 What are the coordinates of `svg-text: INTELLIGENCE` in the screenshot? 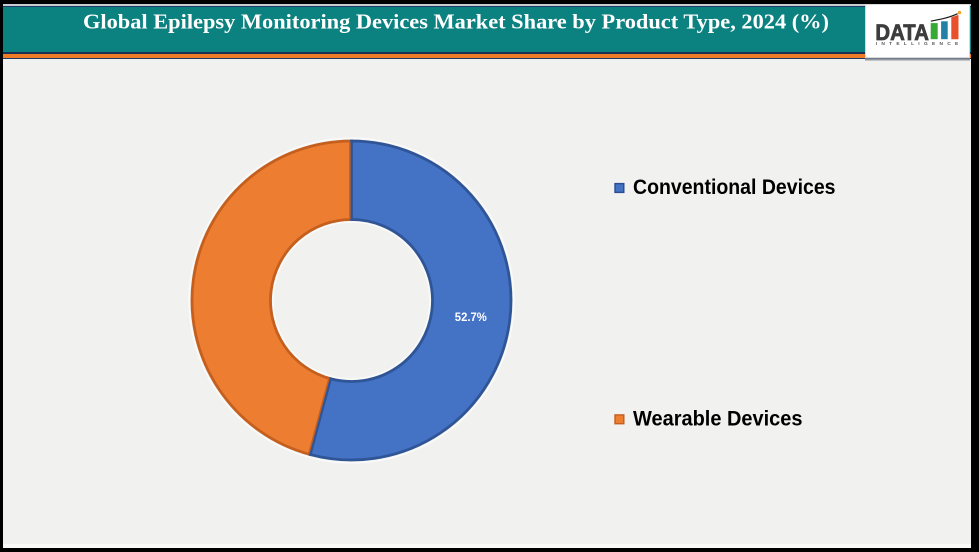 It's located at (917, 44).